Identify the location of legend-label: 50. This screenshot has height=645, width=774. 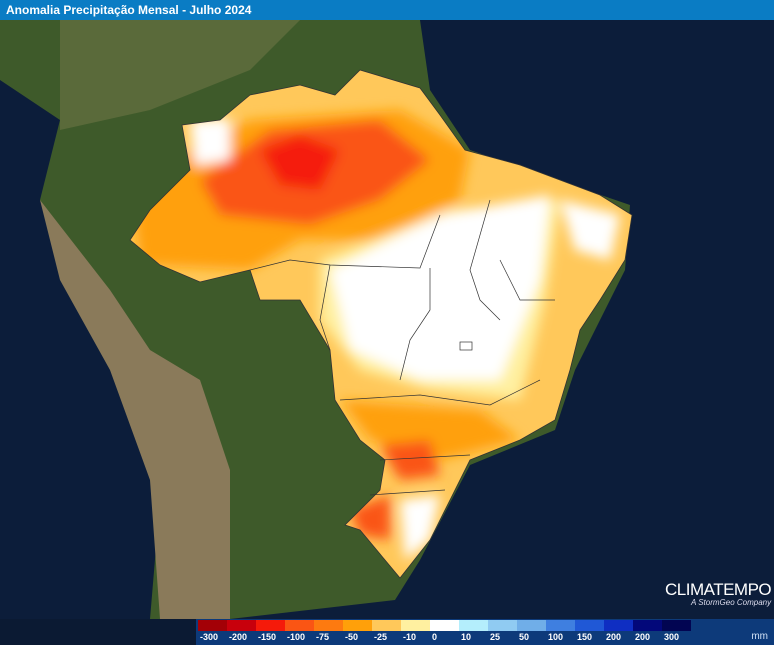
(524, 637).